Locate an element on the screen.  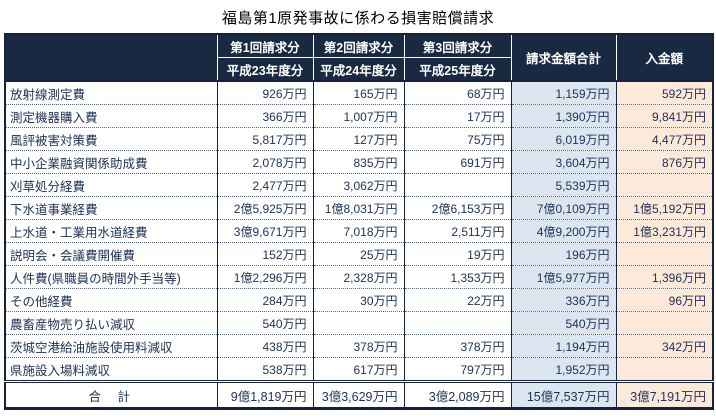
round3-value: 378万円 is located at coordinates (457, 346).